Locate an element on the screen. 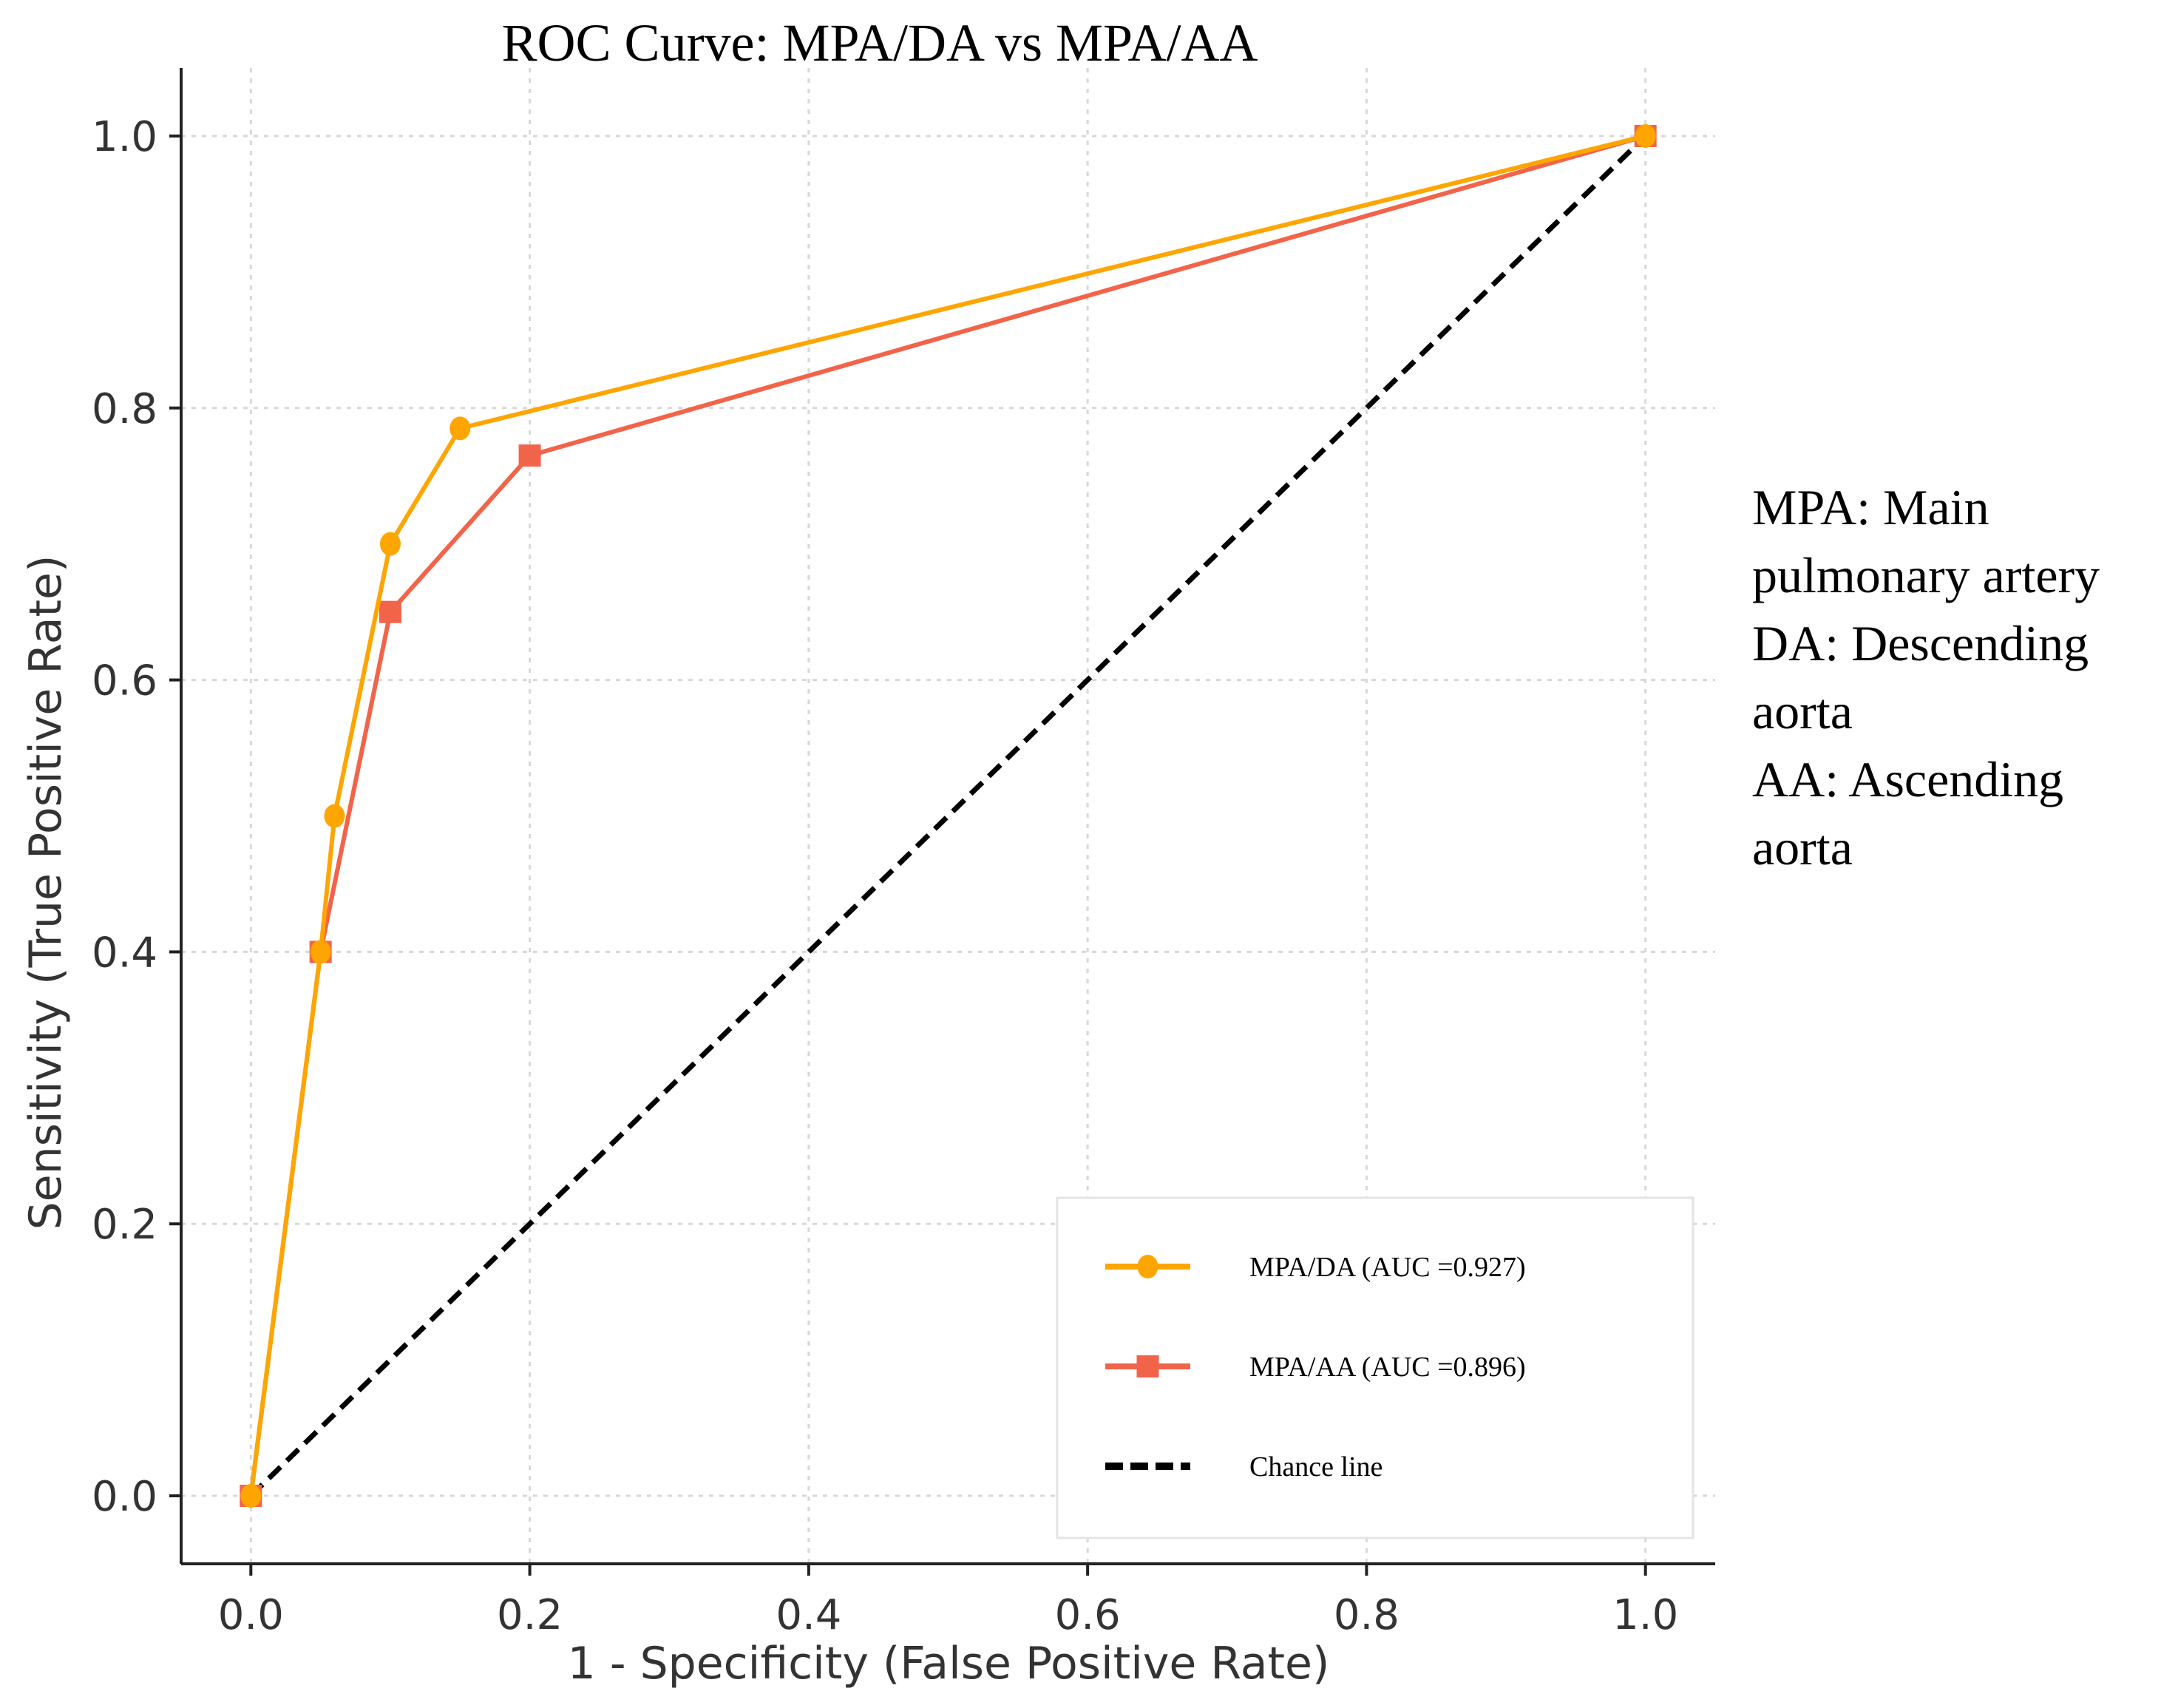  y-tick-label: 0.6 is located at coordinates (124, 681).